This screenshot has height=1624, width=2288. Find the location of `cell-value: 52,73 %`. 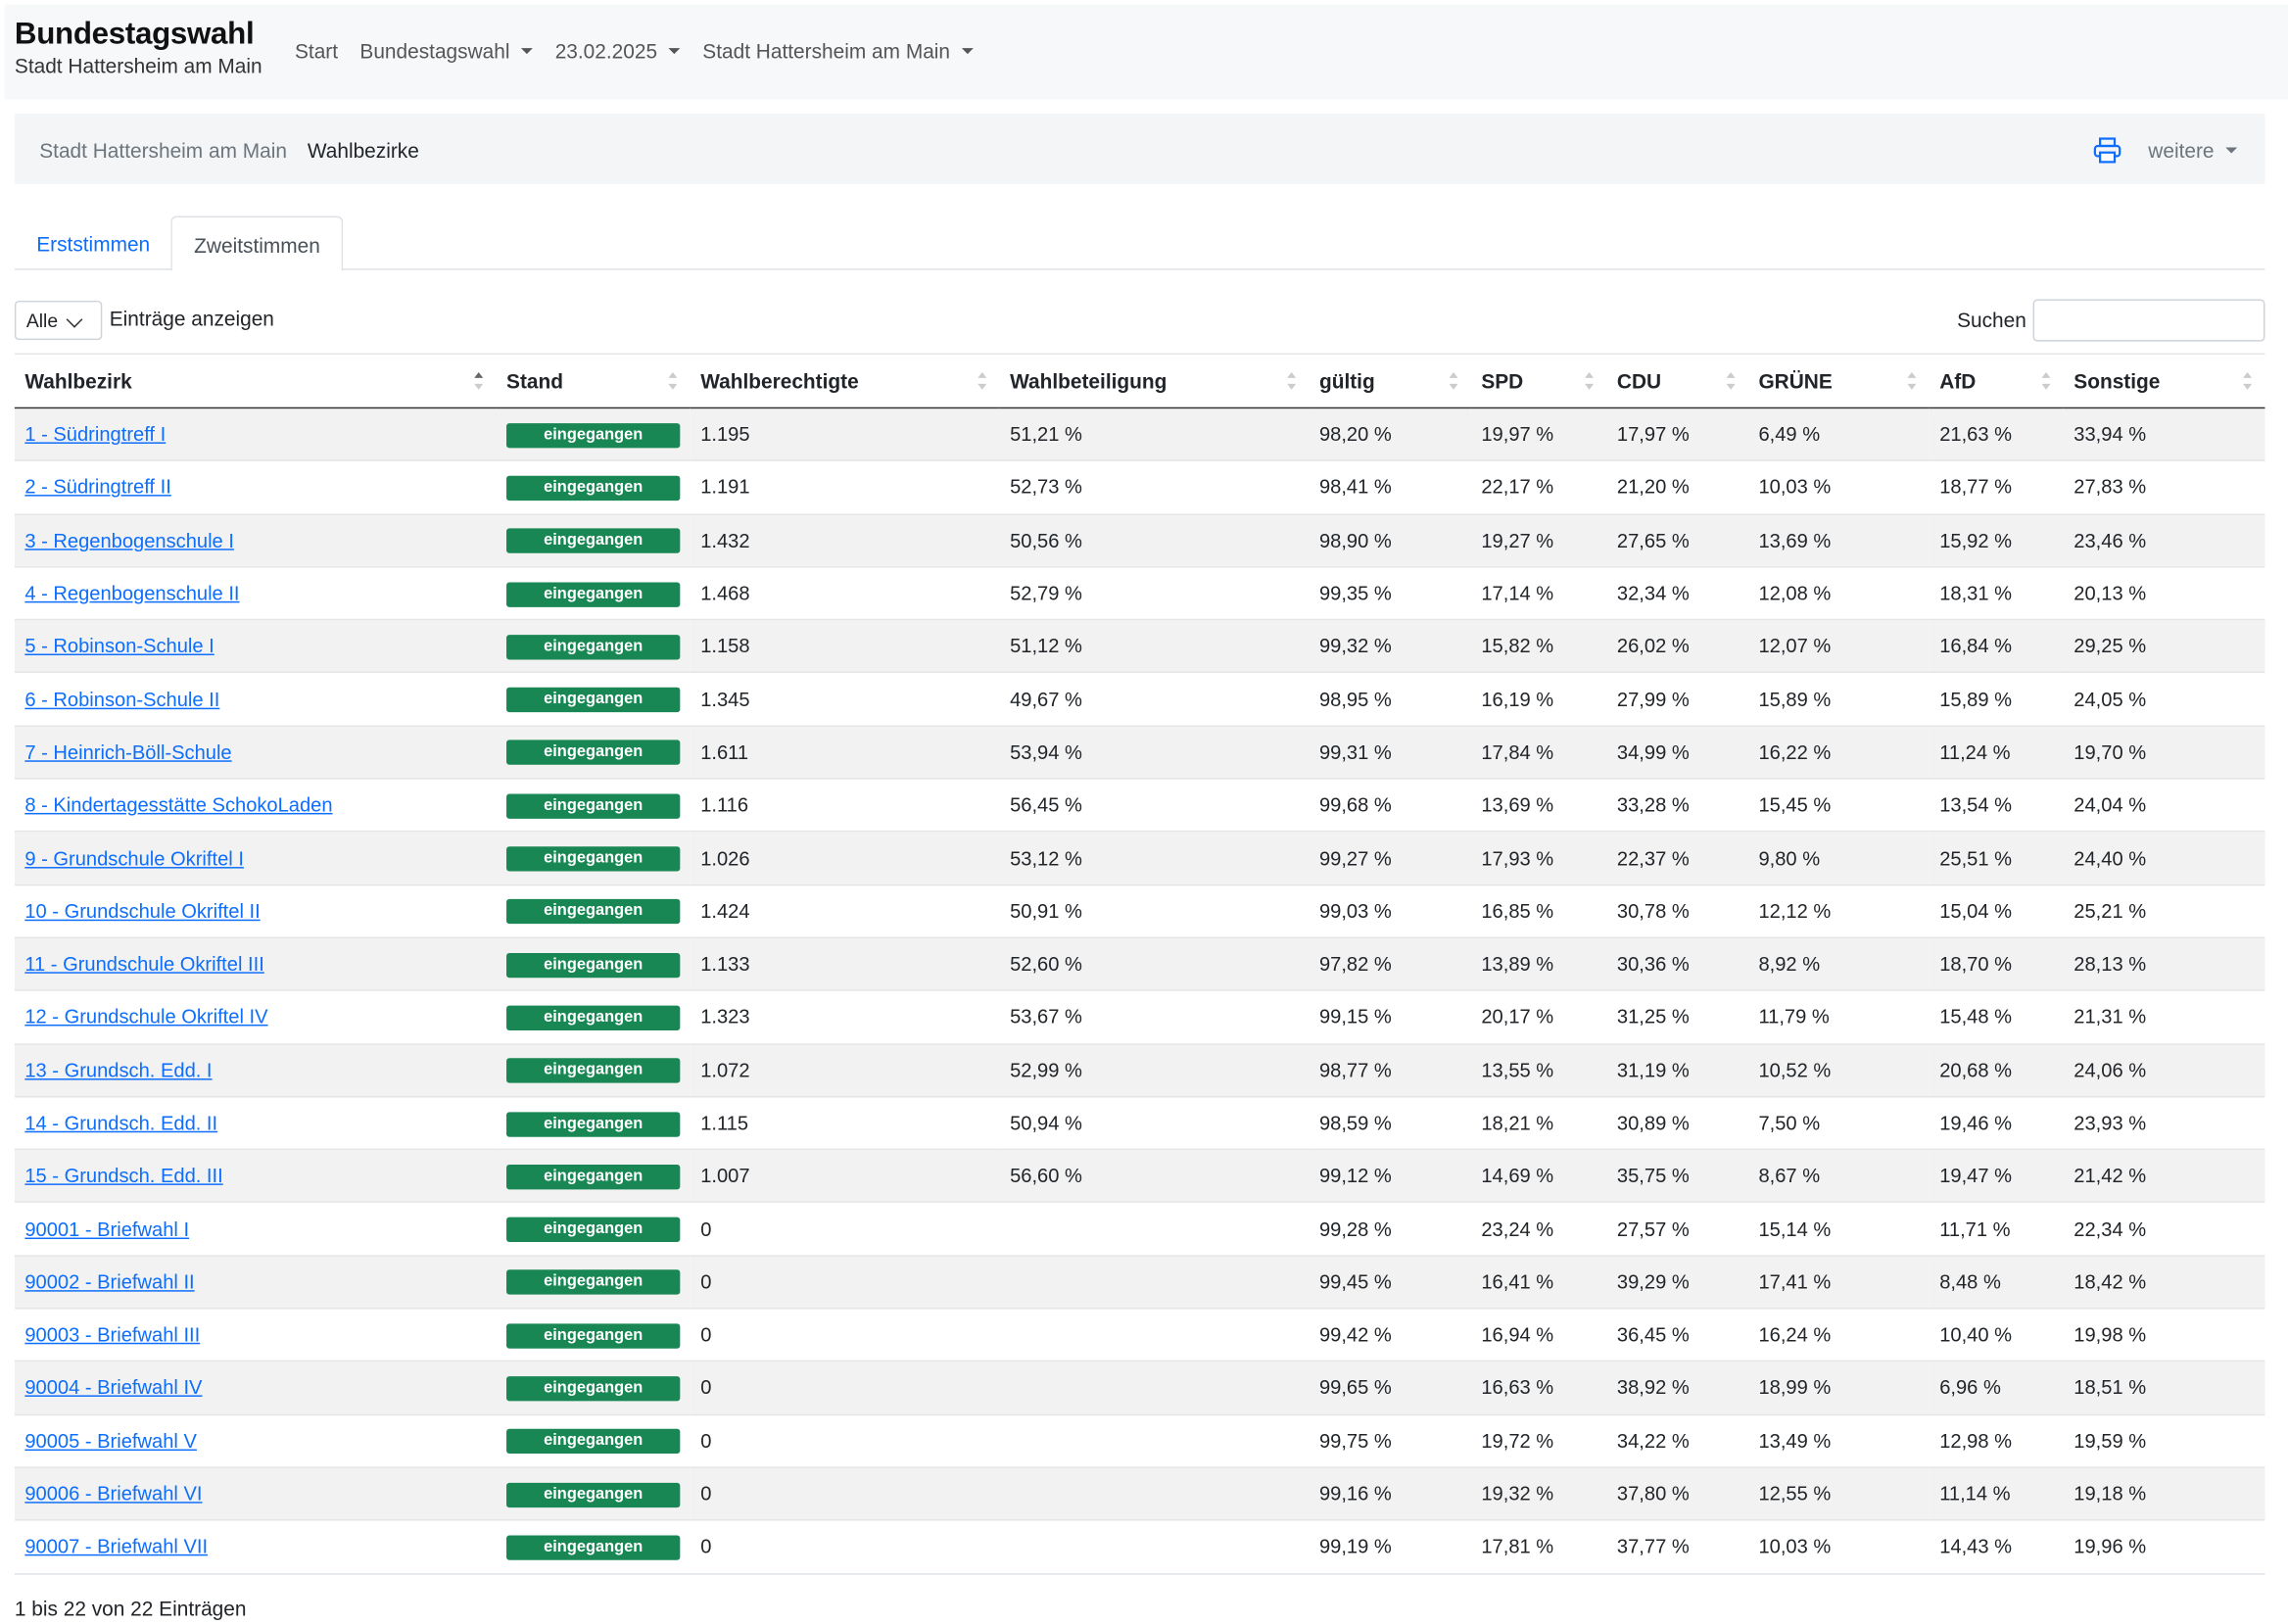

cell-value: 52,73 % is located at coordinates (1046, 488).